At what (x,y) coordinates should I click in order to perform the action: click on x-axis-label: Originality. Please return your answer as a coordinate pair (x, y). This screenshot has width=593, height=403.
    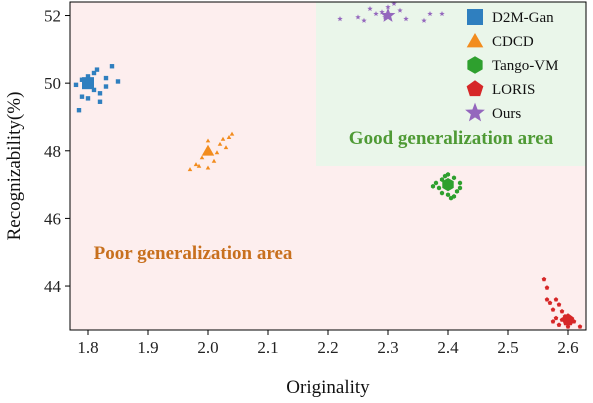
    Looking at the image, I should click on (328, 387).